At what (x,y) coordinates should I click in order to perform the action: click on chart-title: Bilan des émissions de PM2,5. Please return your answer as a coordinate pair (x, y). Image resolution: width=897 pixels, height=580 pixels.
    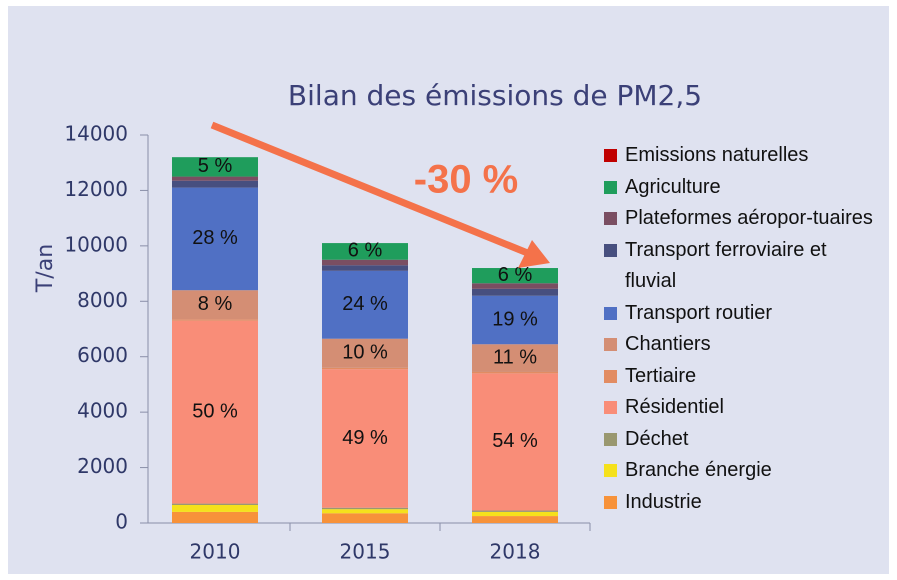
    Looking at the image, I should click on (495, 95).